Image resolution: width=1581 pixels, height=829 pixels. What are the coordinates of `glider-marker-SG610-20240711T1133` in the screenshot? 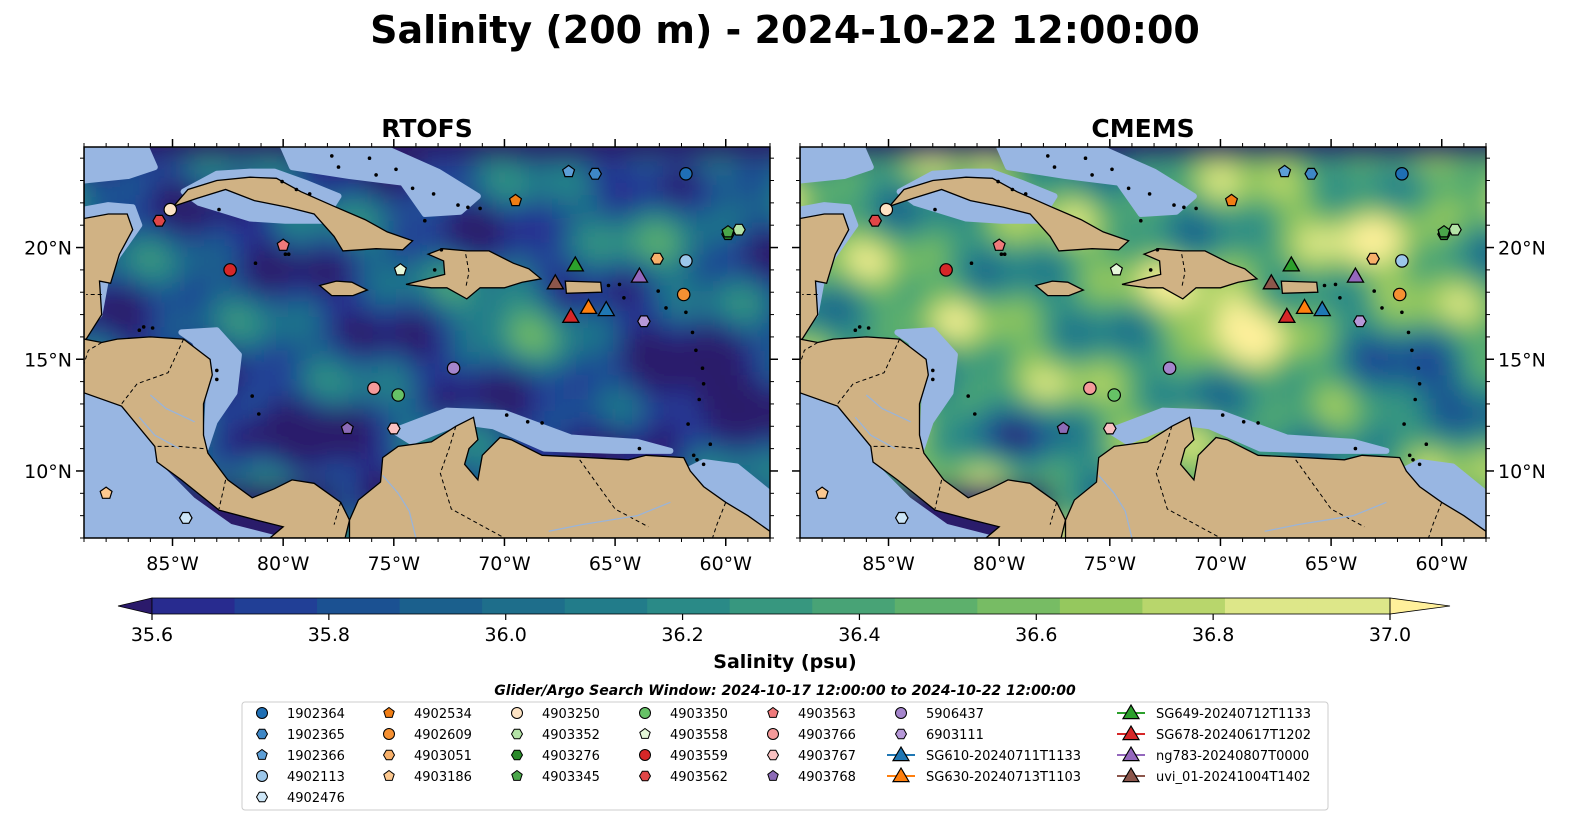 It's located at (606, 308).